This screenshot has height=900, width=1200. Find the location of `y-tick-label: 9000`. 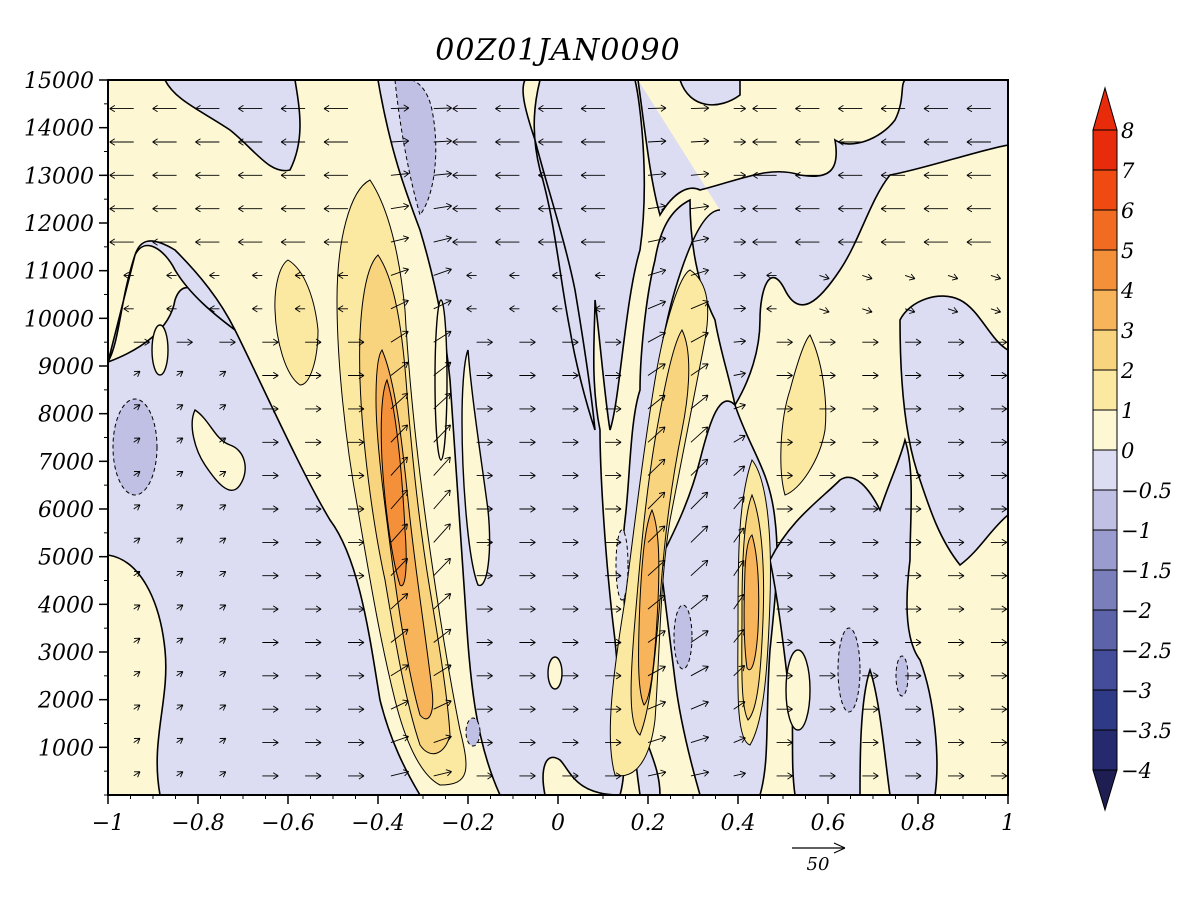

y-tick-label: 9000 is located at coordinates (66, 367).